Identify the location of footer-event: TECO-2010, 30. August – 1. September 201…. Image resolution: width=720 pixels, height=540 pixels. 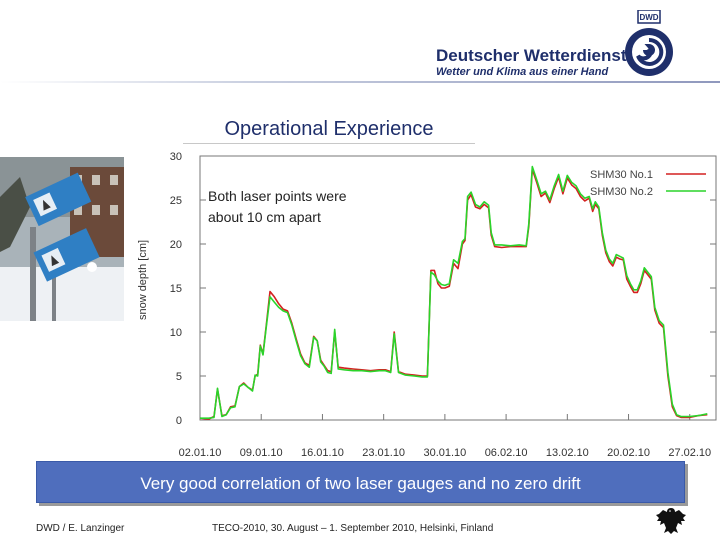
(353, 528).